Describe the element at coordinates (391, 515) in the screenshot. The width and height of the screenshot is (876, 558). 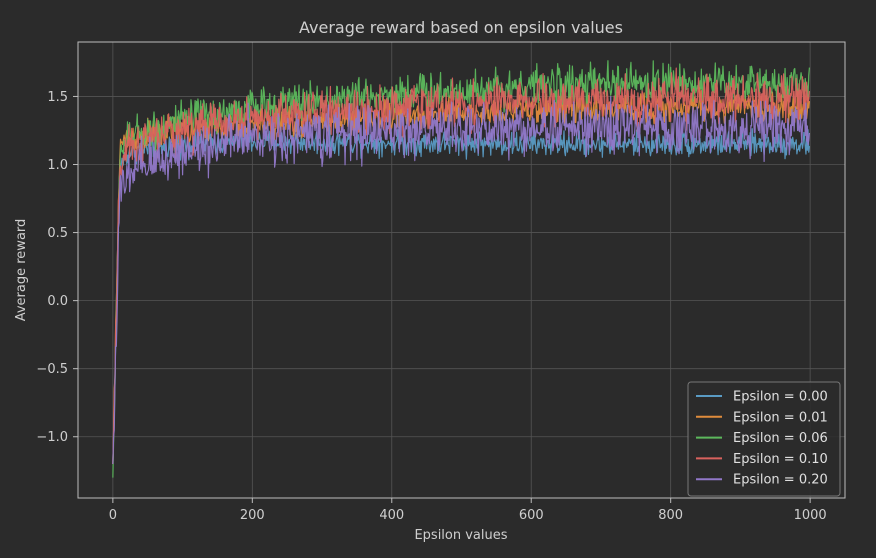
I see `x-tick-label: 400` at that location.